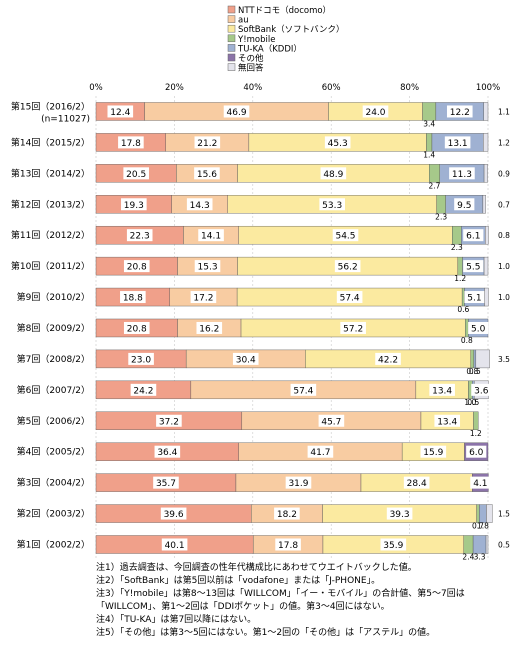 The image size is (513, 657). Describe the element at coordinates (50, 106) in the screenshot. I see `category-label: 第15回（2016/2）` at that location.